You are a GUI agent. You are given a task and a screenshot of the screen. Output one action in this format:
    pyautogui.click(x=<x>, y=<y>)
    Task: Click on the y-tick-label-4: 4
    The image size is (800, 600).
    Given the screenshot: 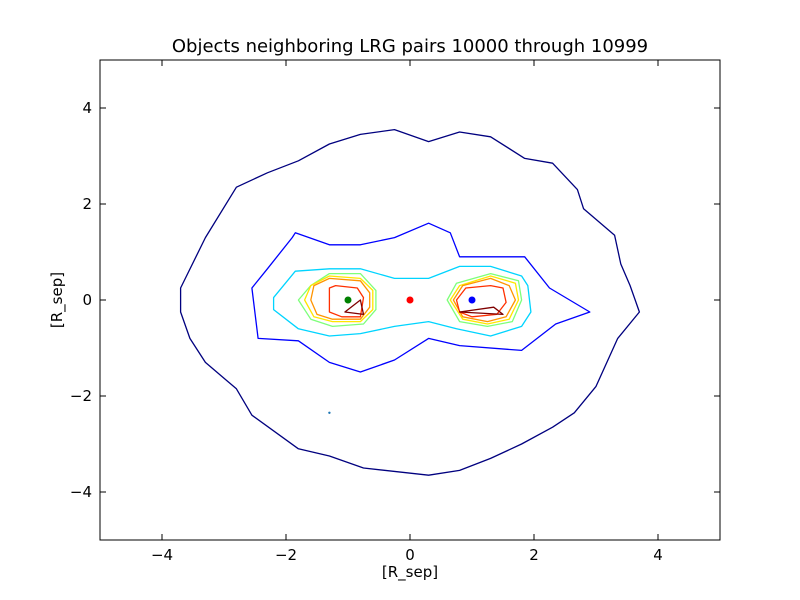 What is the action you would take?
    pyautogui.click(x=87, y=108)
    